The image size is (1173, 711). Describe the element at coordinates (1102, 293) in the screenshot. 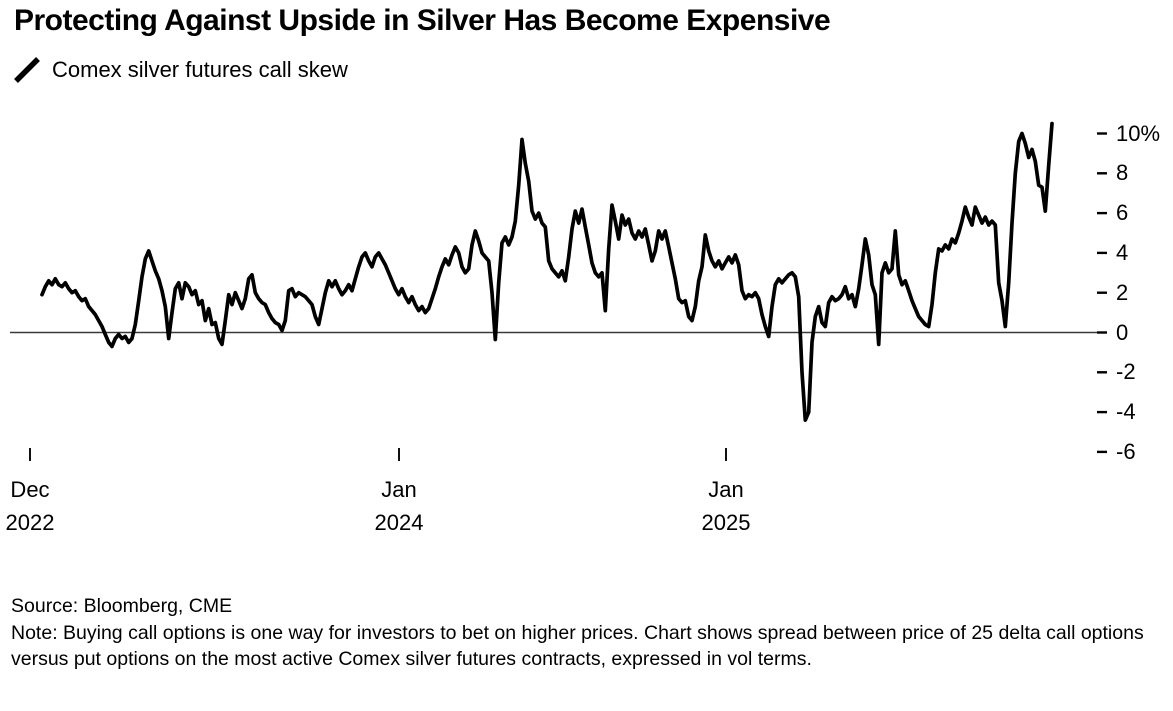

I see `y-axis-ticks` at that location.